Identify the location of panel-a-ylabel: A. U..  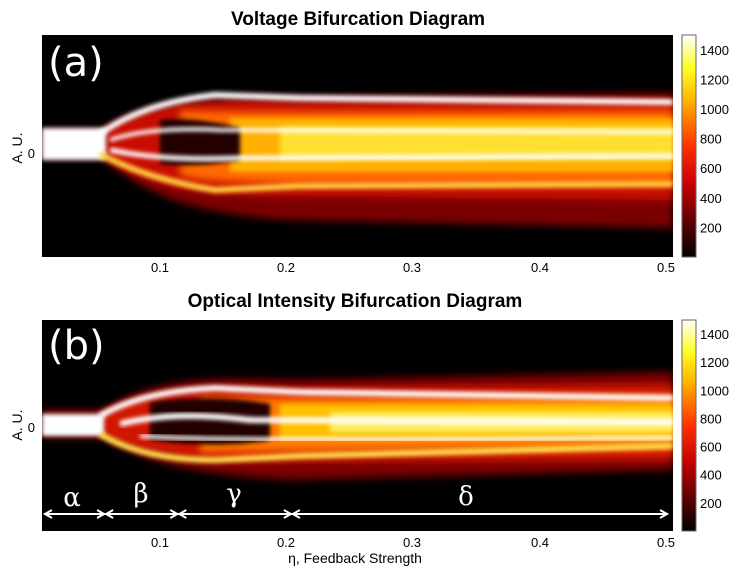
(17, 147).